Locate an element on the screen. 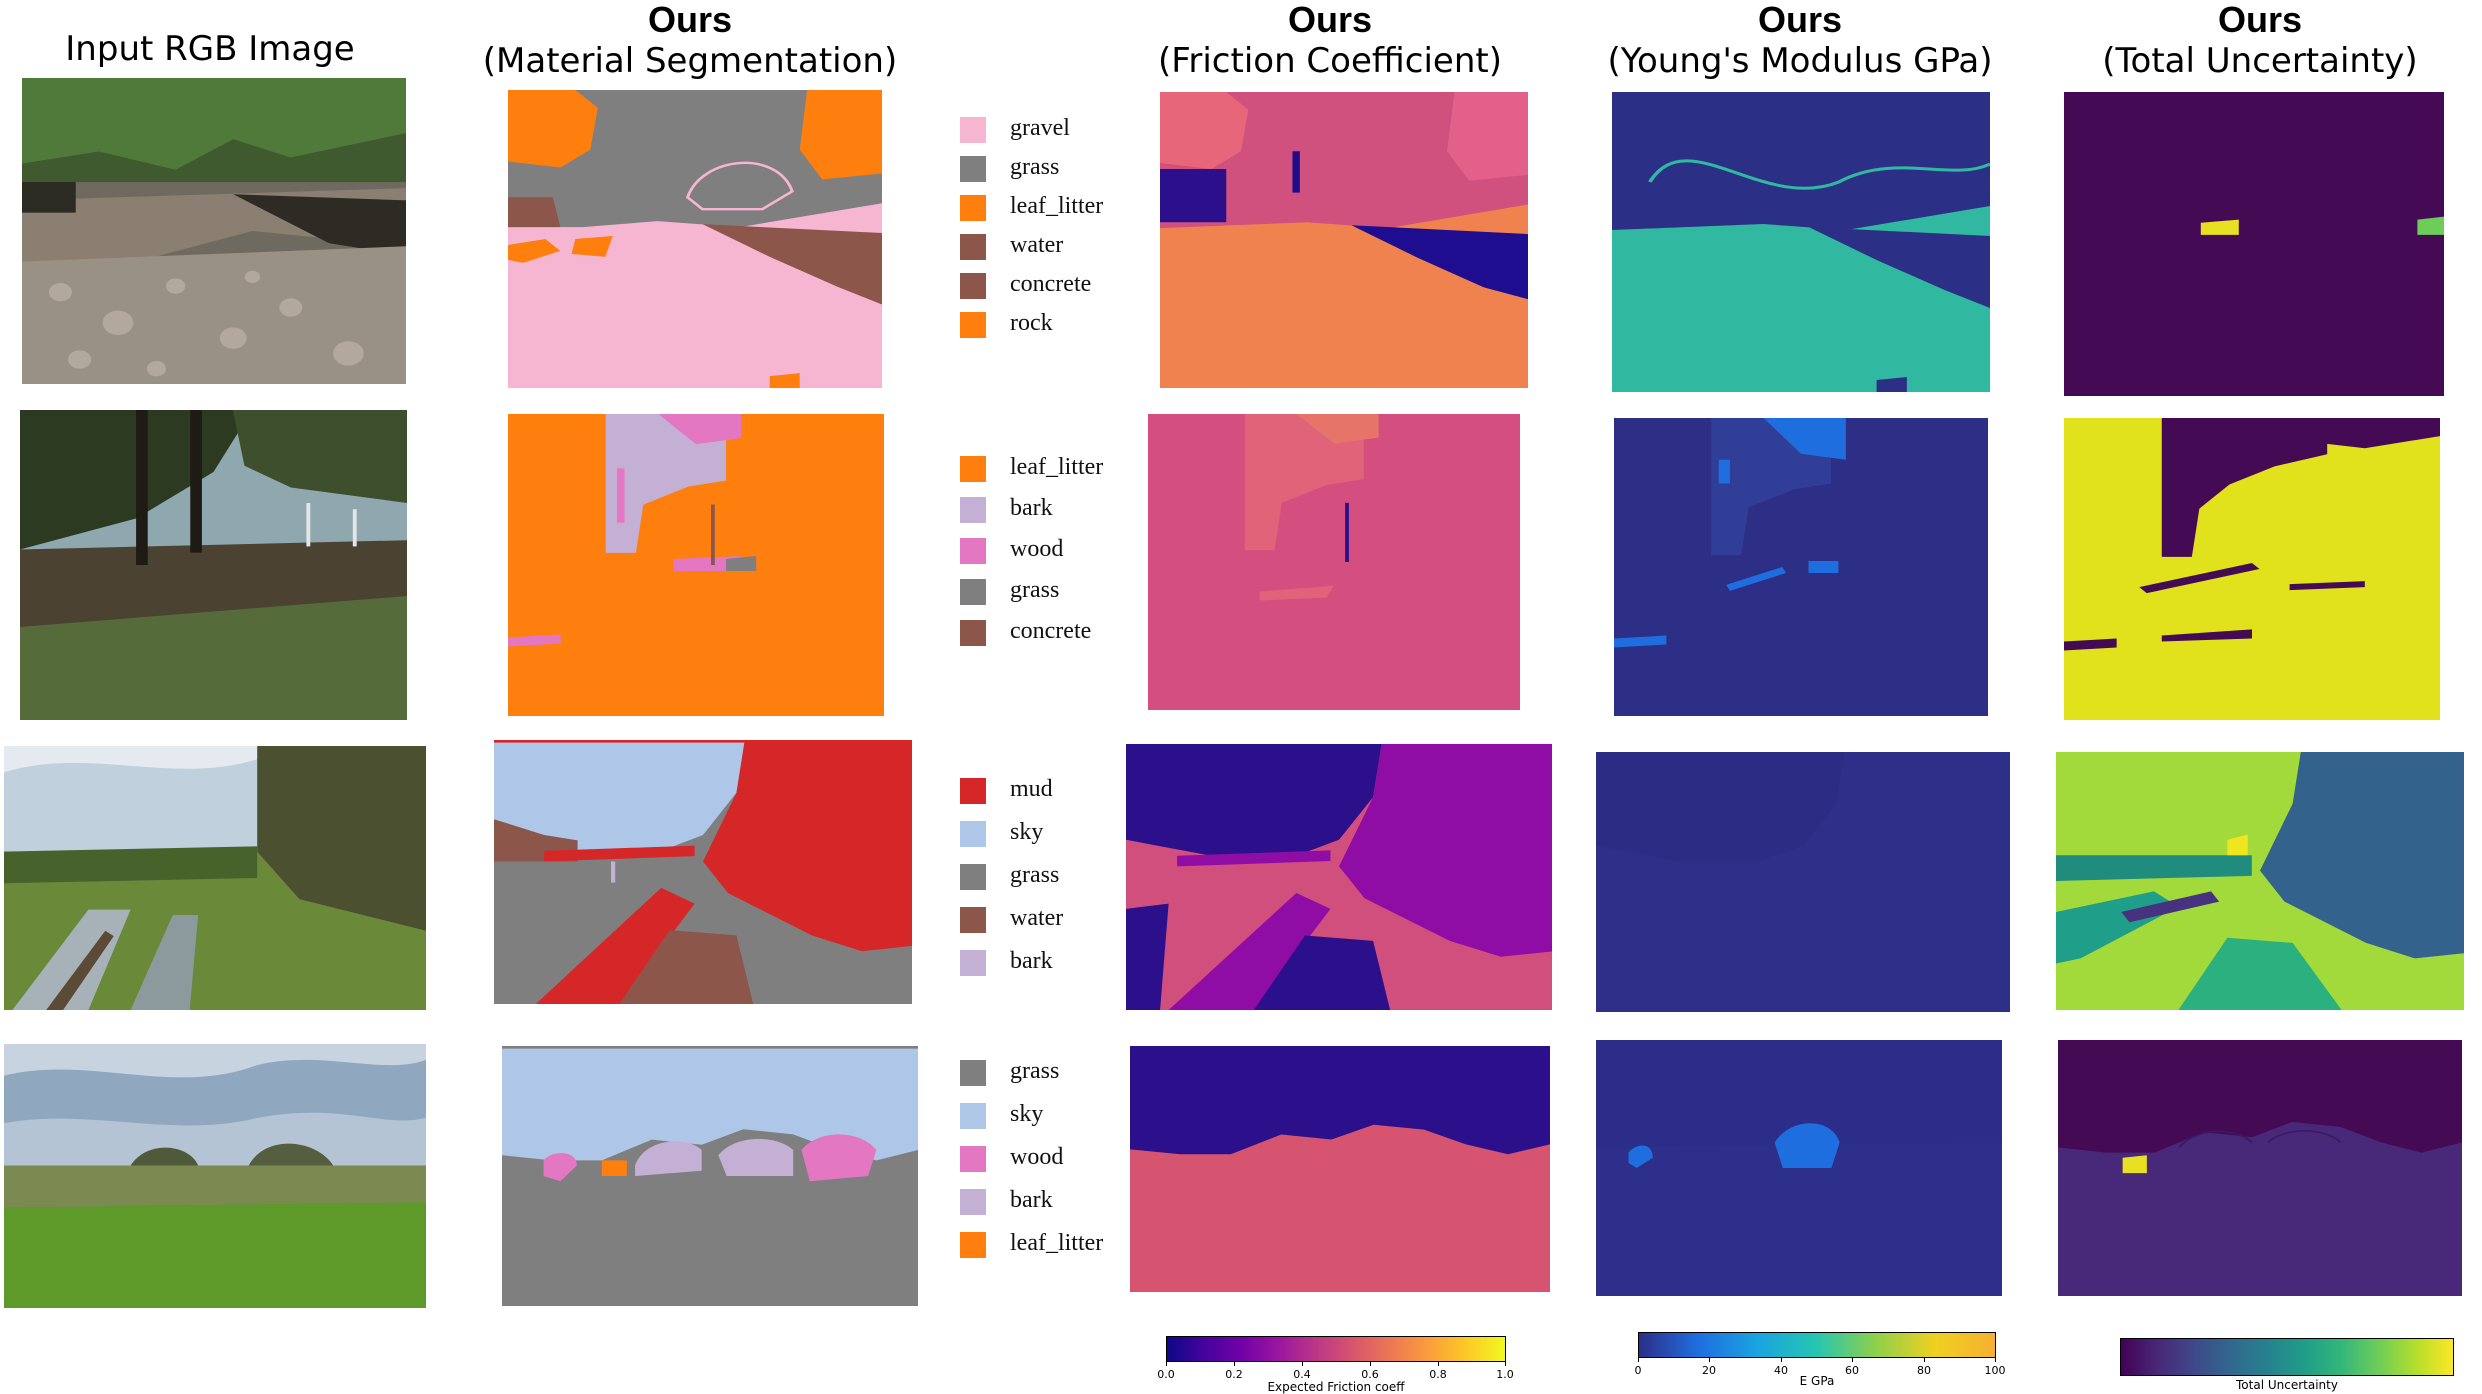 Image resolution: width=2482 pixels, height=1394 pixels. row3-legend: mud sky grass water bark is located at coordinates (1050, 877).